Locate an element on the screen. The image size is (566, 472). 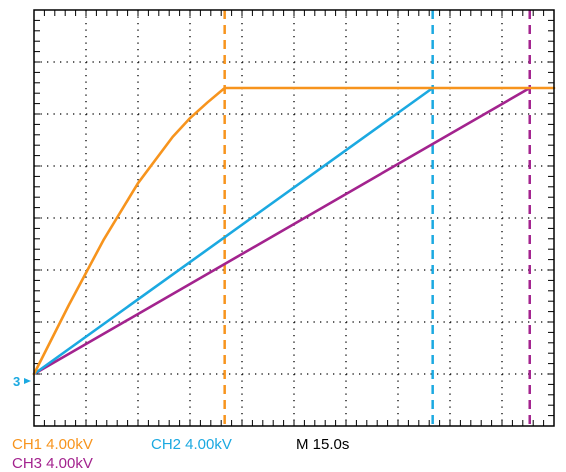
ch3-scale-readout: CH3 4.00kV is located at coordinates (52, 463).